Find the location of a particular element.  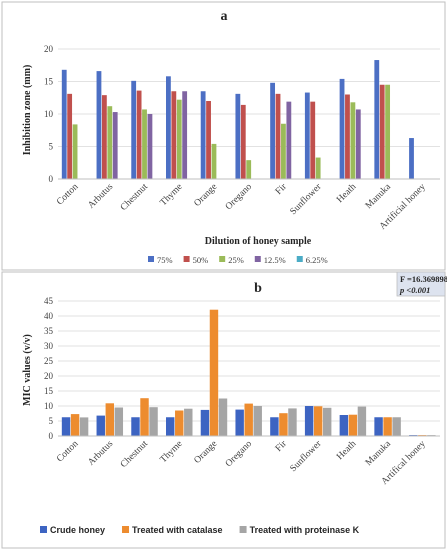

b-y-tick-label: 20 is located at coordinates (49, 376).